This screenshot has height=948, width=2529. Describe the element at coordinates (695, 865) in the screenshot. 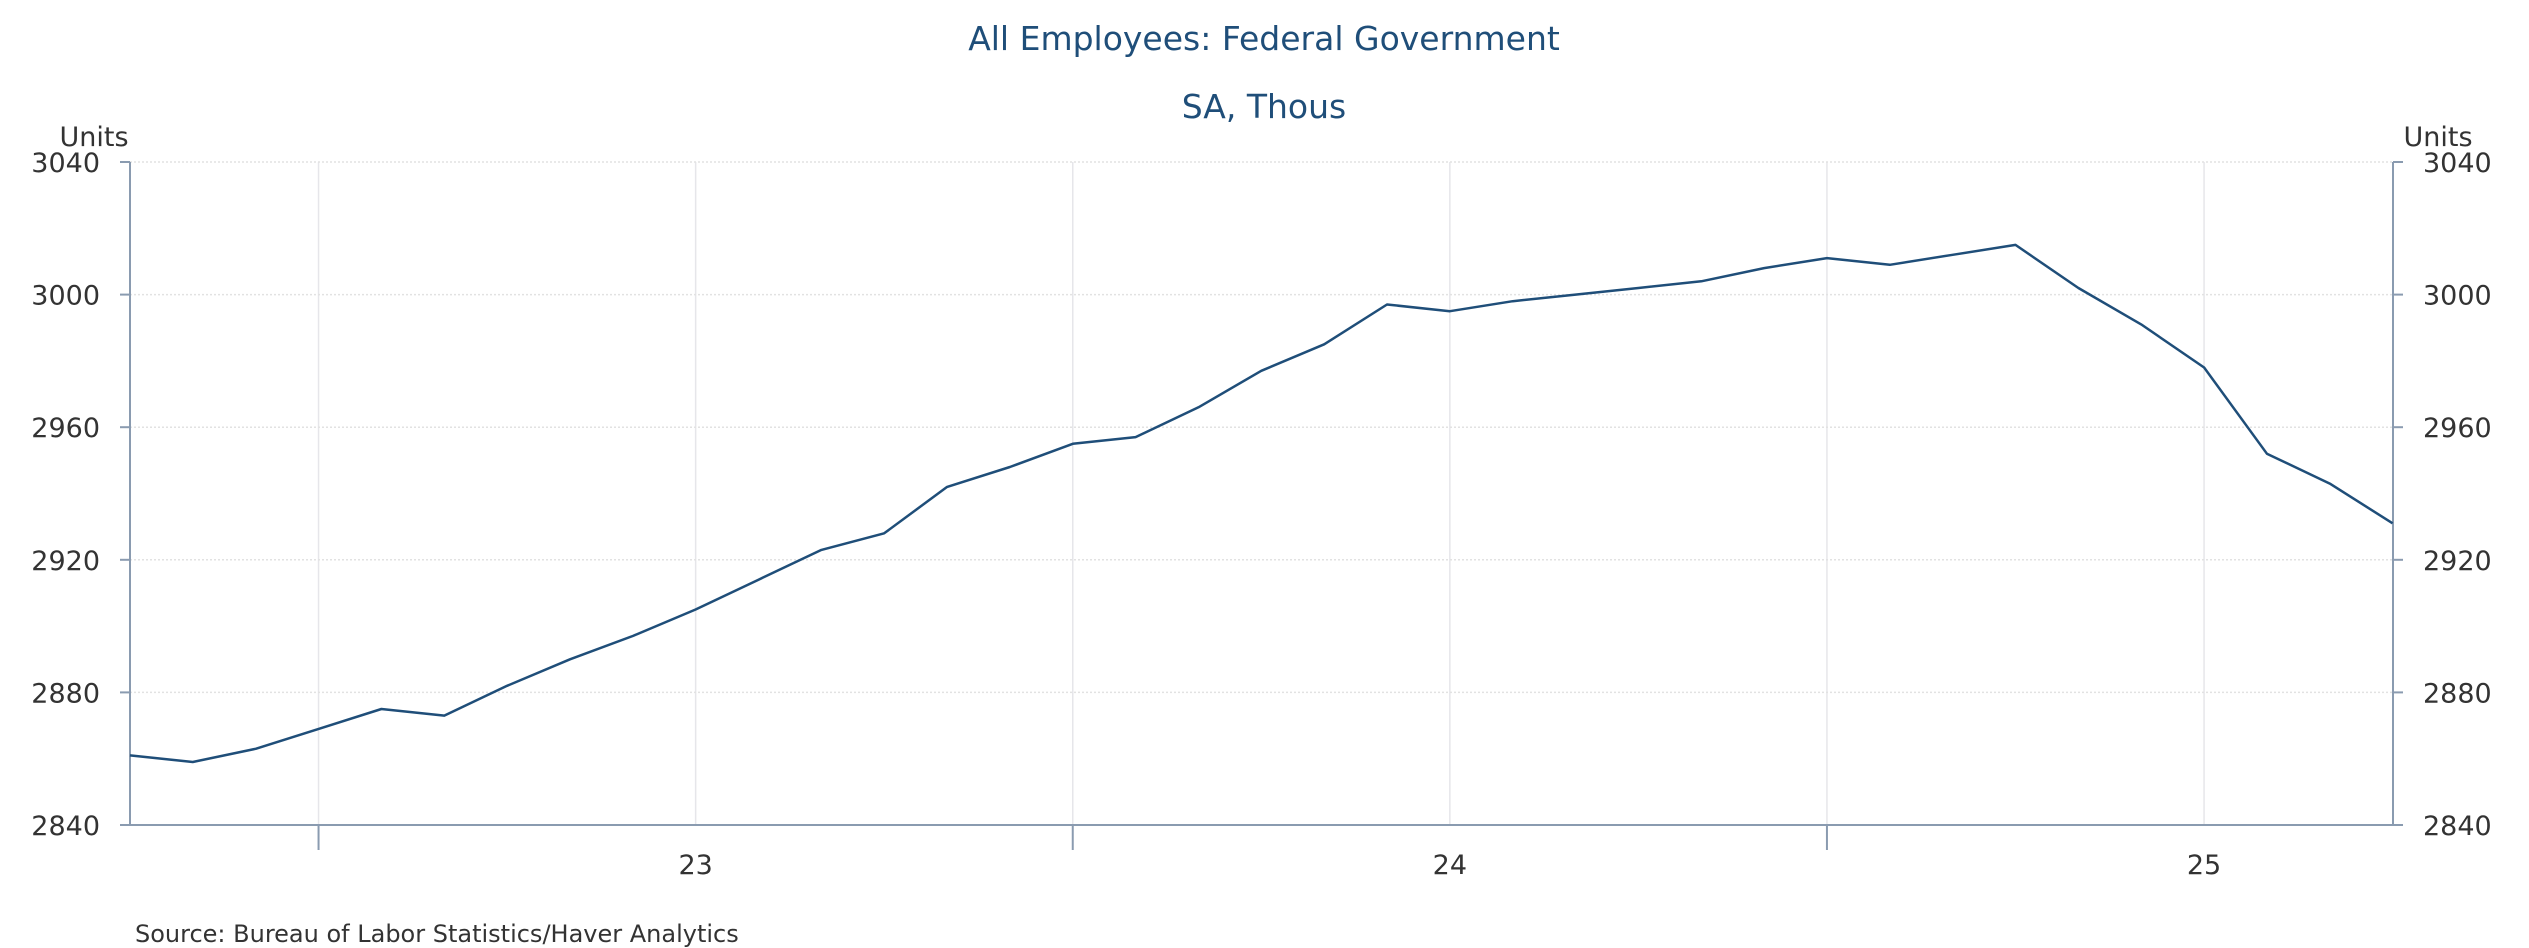

I see `x-tick-label: 23` at that location.